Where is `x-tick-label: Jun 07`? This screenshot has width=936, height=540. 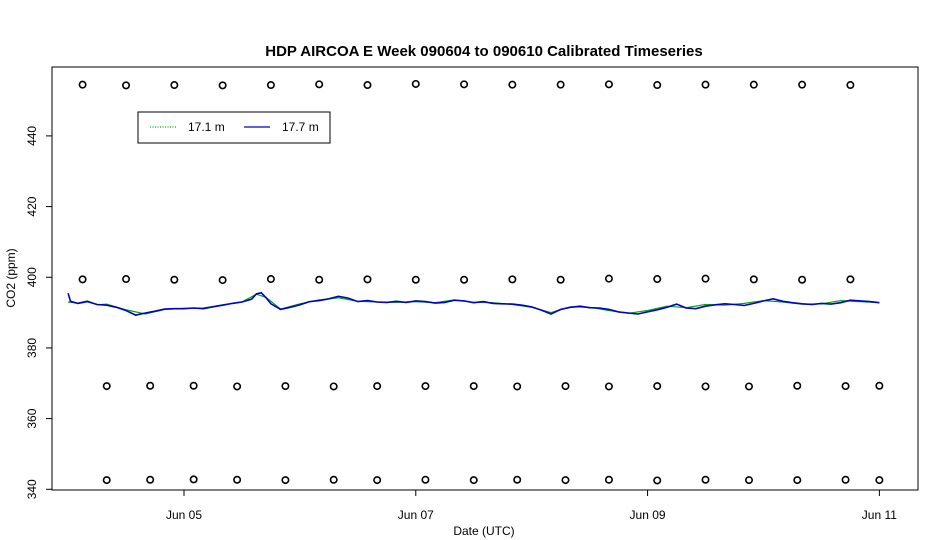
x-tick-label: Jun 07 is located at coordinates (416, 515).